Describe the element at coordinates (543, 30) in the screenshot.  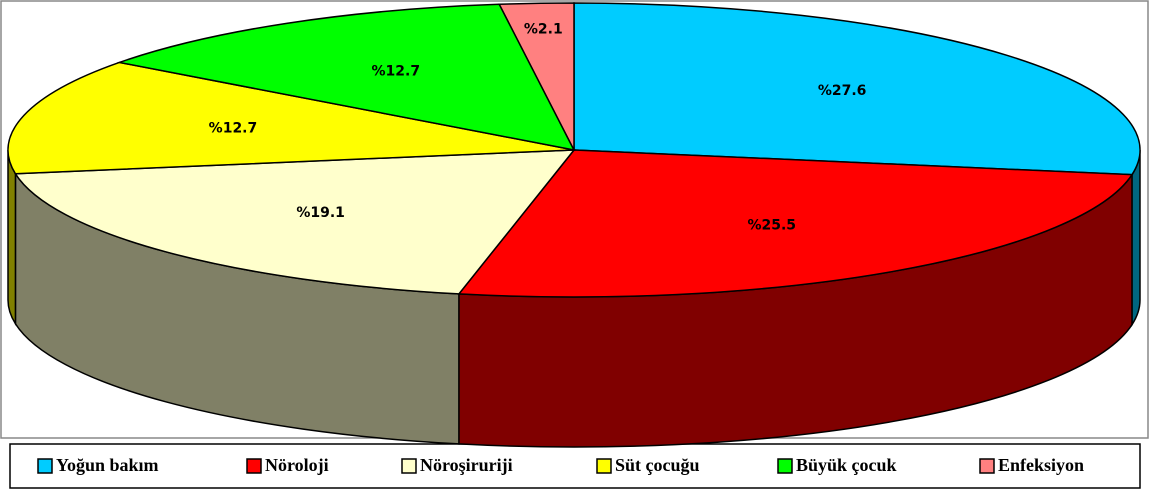
I see `data-label: %2.1` at that location.